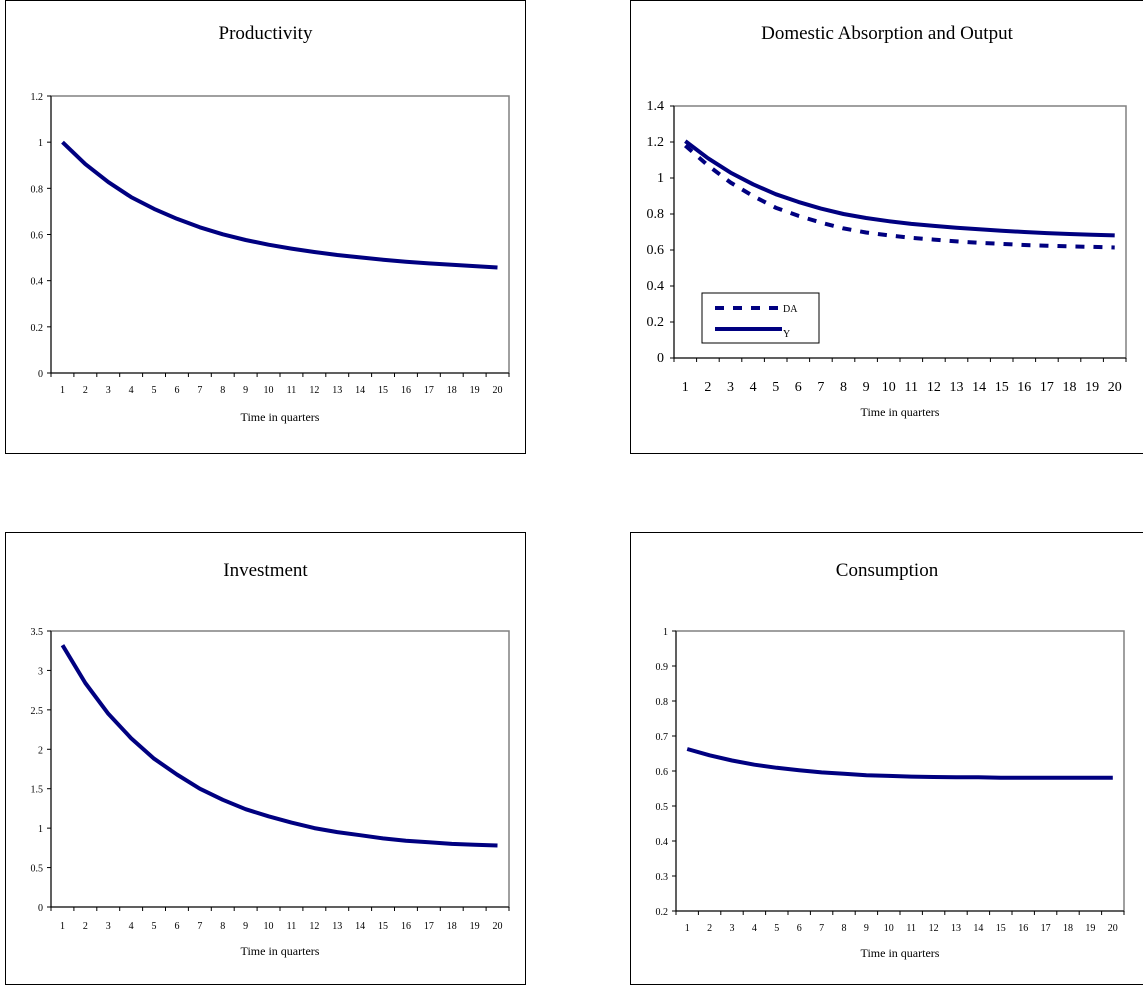 This screenshot has height=985, width=1143. Describe the element at coordinates (37, 711) in the screenshot. I see `y-tick-label: 2.5` at that location.